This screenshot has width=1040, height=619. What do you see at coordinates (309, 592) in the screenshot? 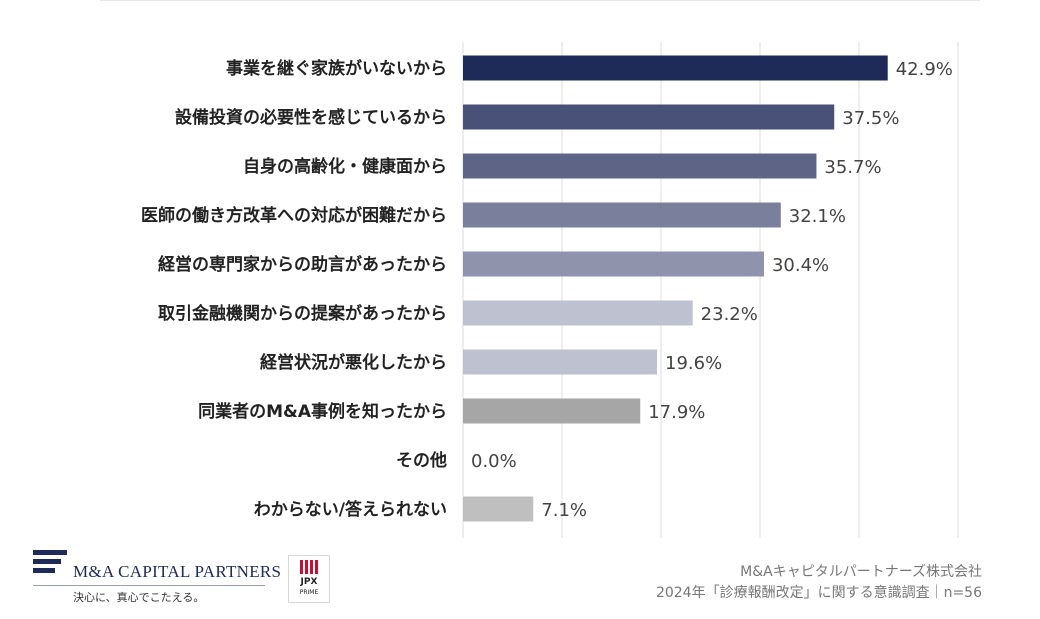
I see `prime-label: PRIME` at bounding box center [309, 592].